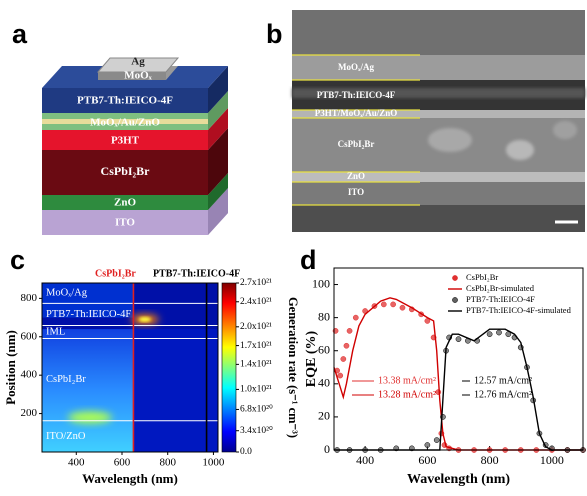 Image resolution: width=587 pixels, height=496 pixels. I want to click on annotation: 13.28 mA/cm², so click(407, 394).